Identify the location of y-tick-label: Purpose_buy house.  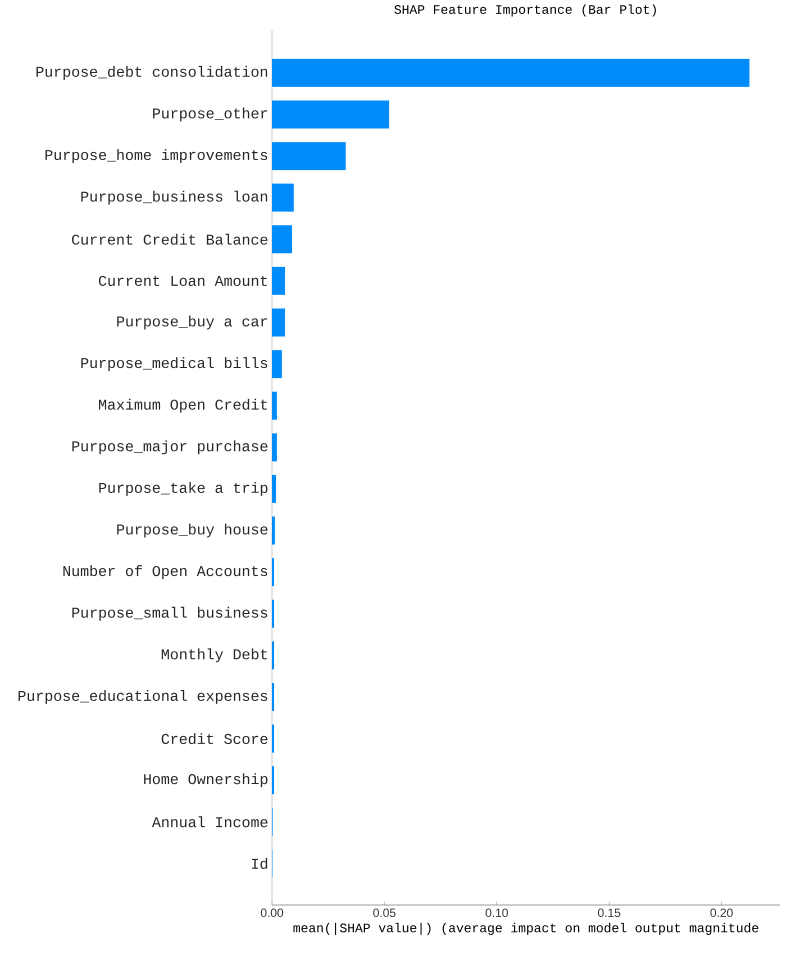
(192, 531).